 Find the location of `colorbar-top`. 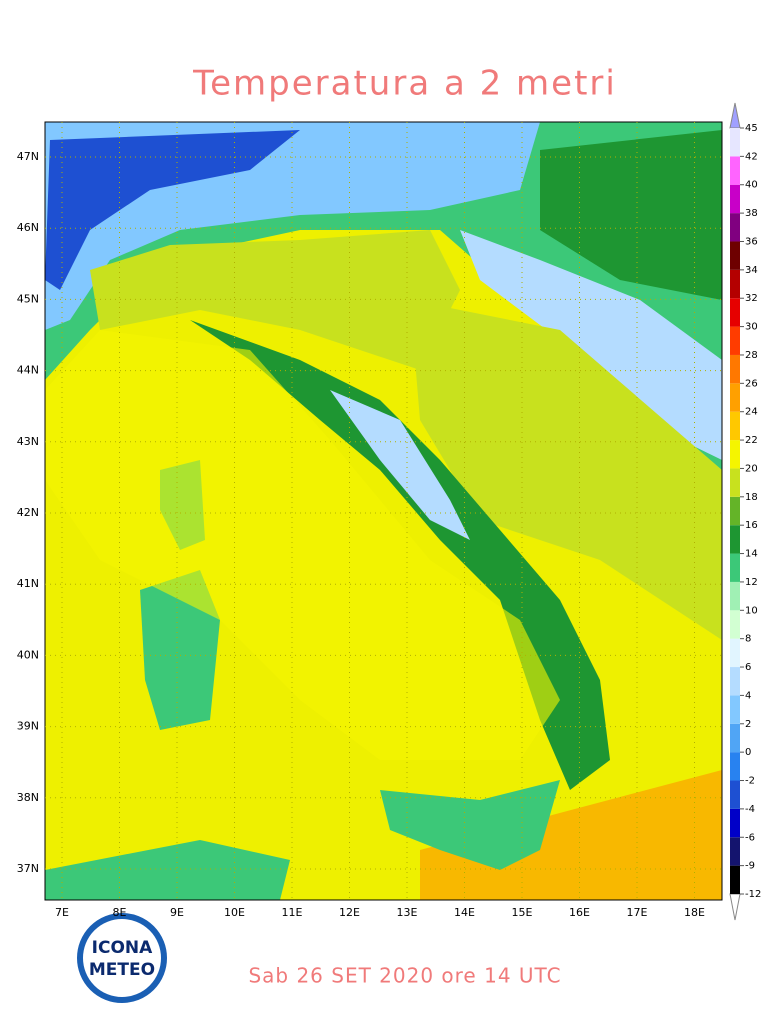

colorbar-top is located at coordinates (735, 115).